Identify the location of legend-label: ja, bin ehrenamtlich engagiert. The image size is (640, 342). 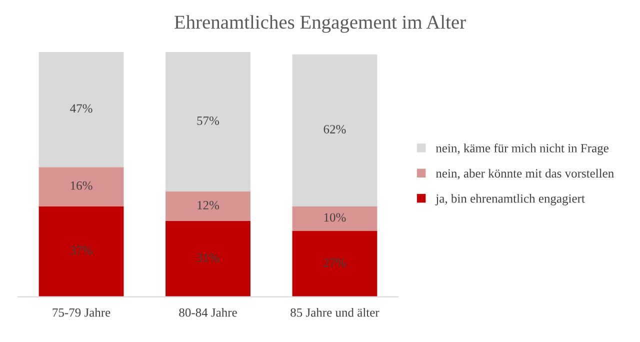
(510, 200).